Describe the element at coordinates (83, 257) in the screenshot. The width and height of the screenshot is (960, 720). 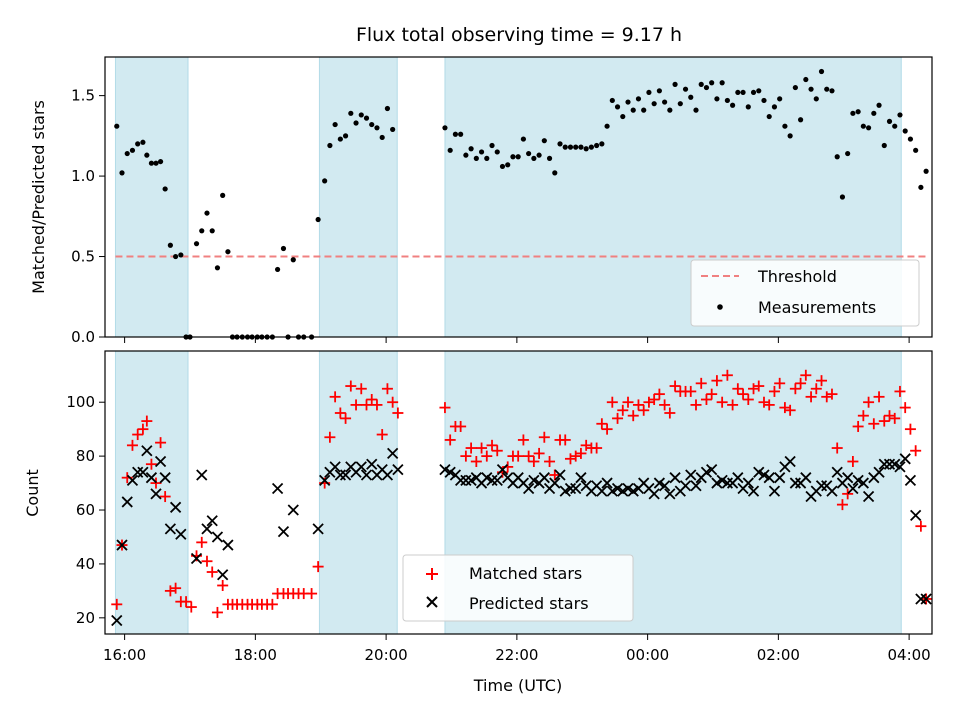
I see `ratio-y-tick-label: 0.5` at that location.